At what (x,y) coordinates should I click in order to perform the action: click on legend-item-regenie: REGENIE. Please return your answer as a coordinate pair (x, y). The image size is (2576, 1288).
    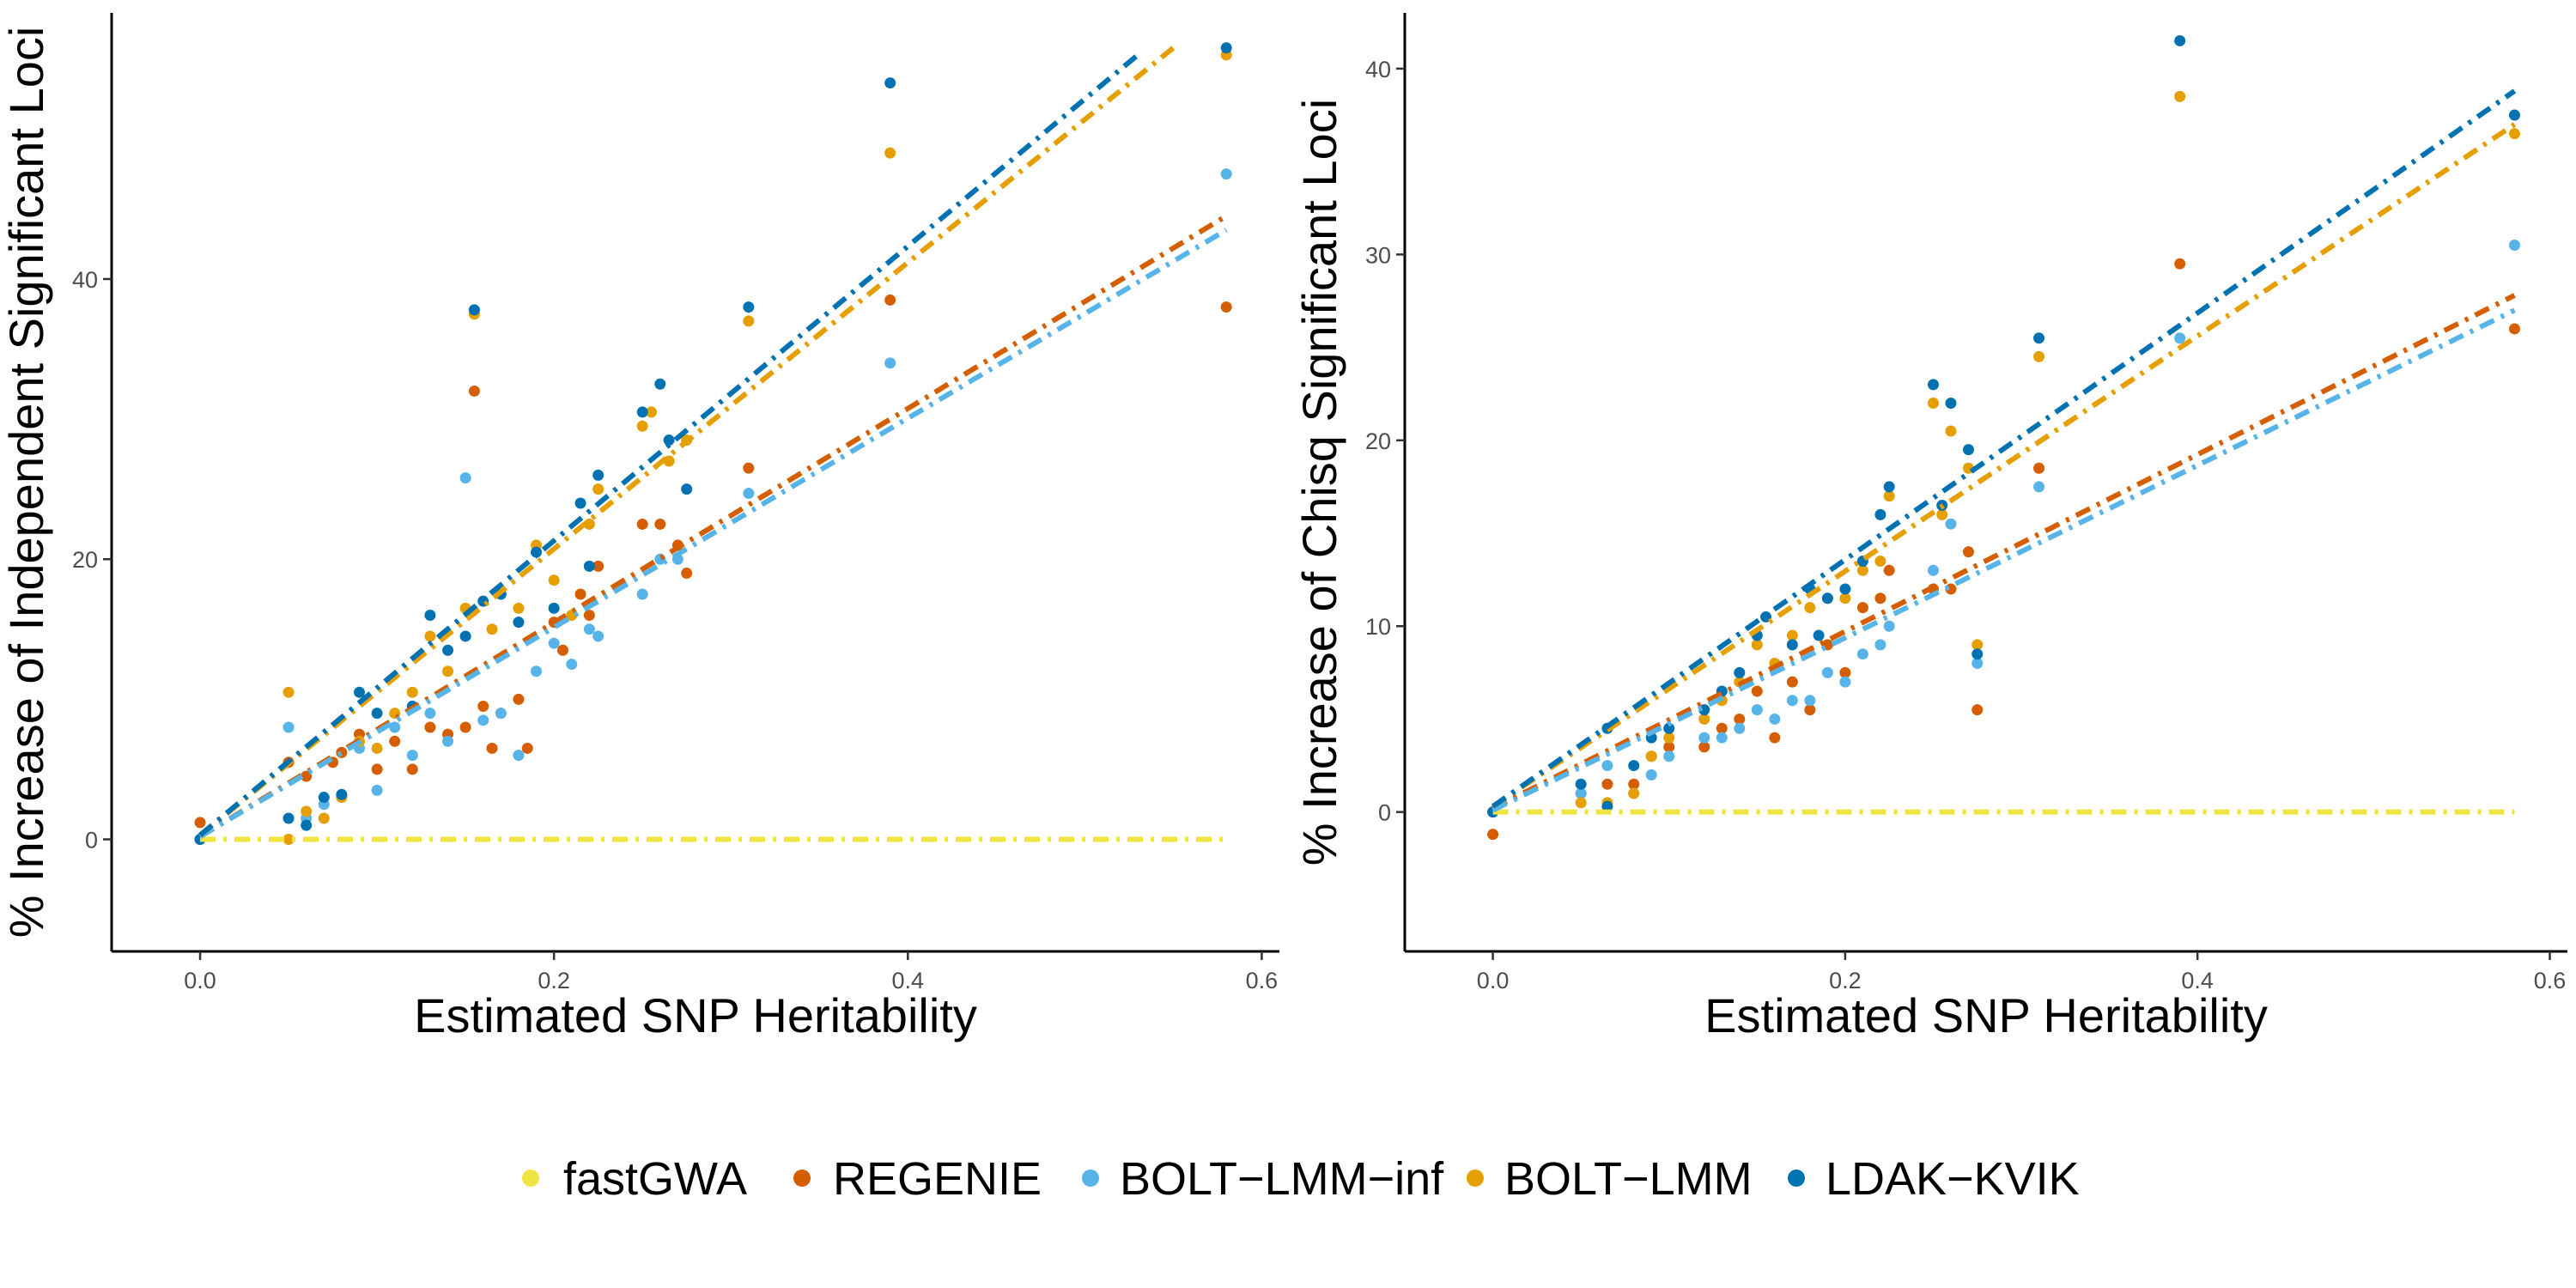
    Looking at the image, I should click on (918, 1179).